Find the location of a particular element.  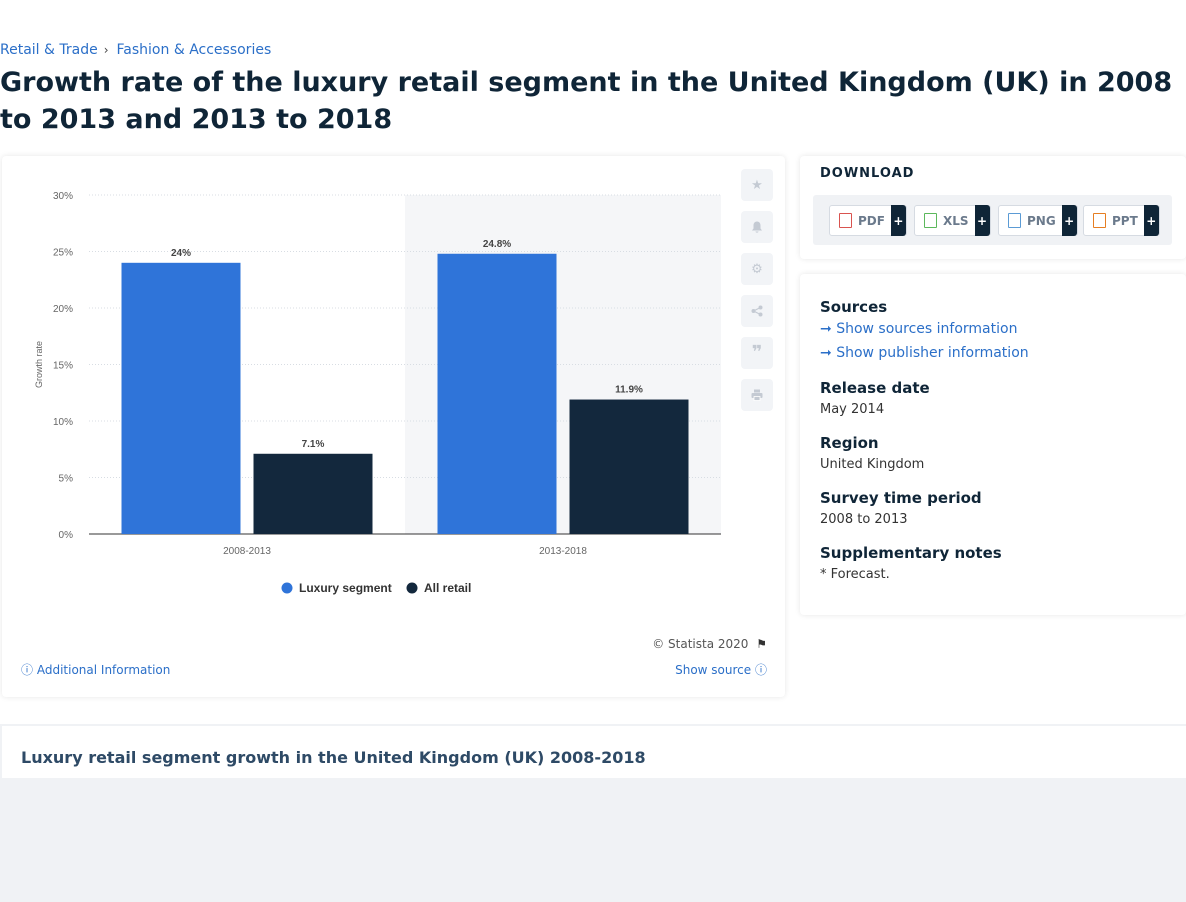

notification-button is located at coordinates (757, 227).